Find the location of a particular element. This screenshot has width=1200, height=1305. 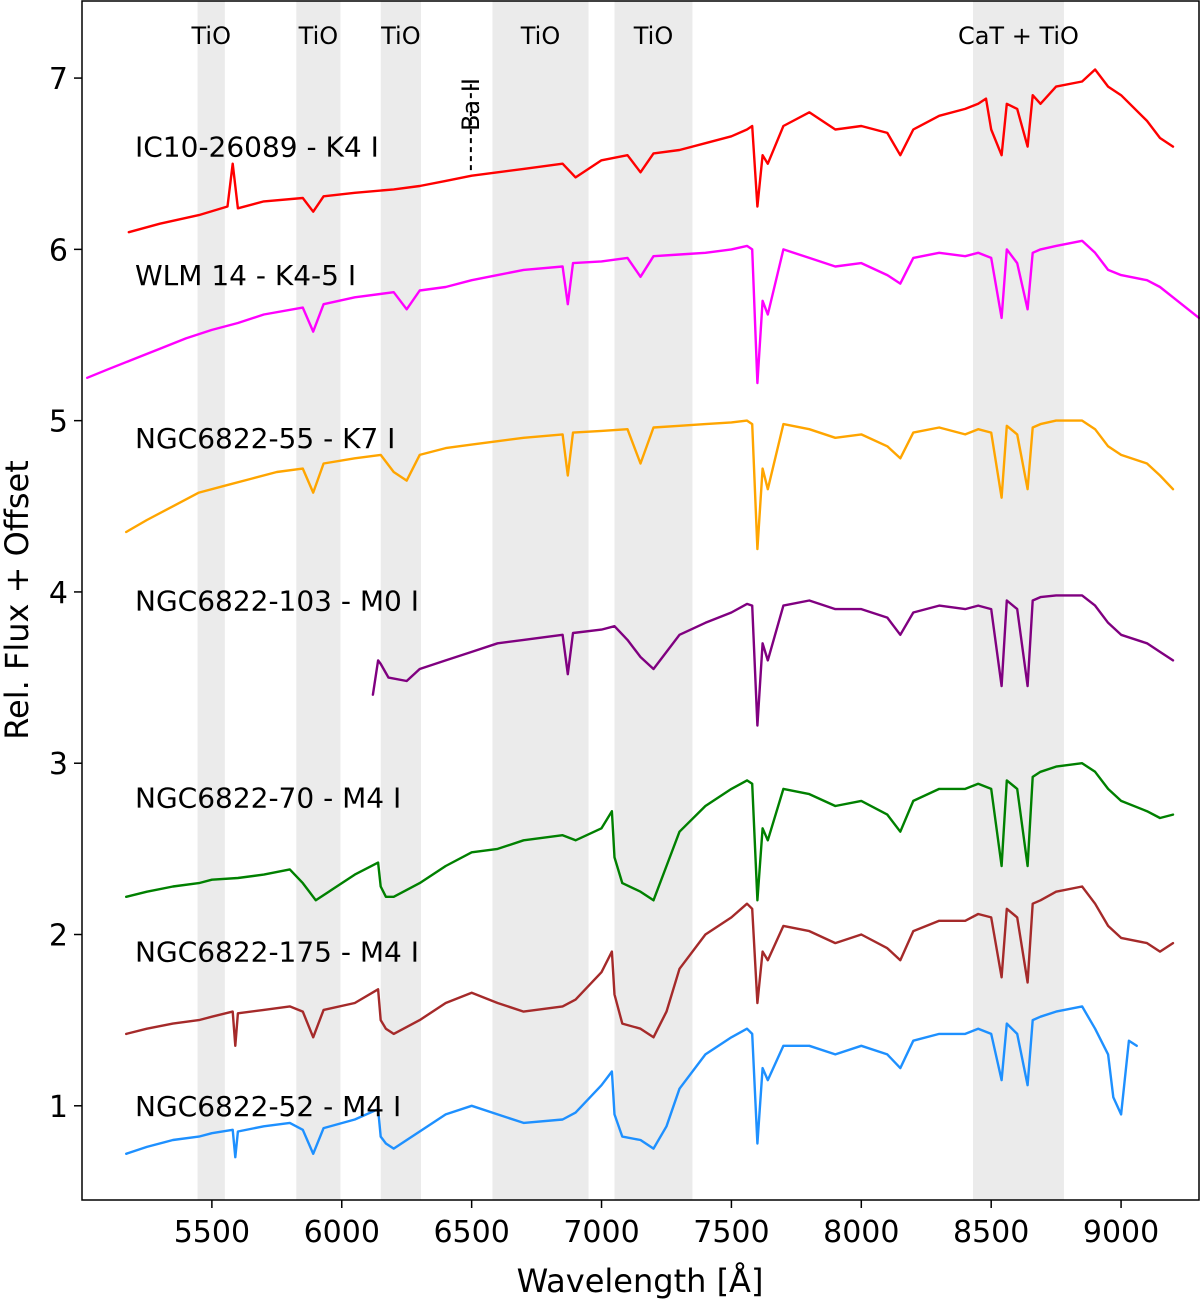

y-tick-label-1: 2 is located at coordinates (58, 936).